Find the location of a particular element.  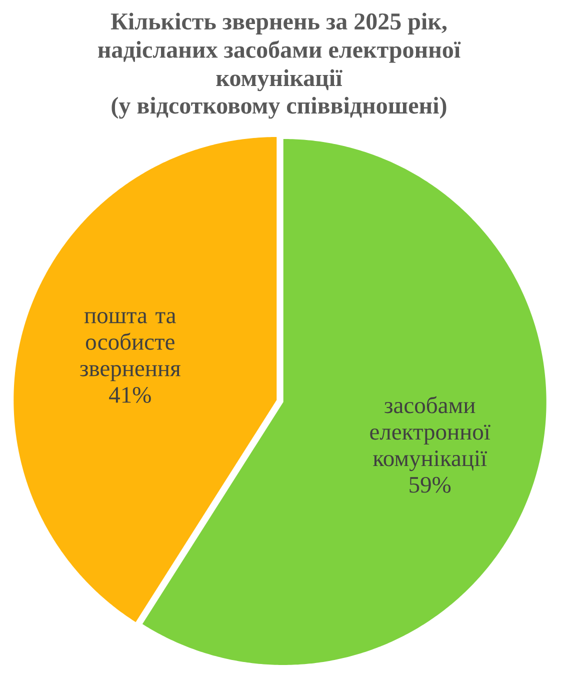

chart-subtitle: (у відсотковому співвідношені) is located at coordinates (279, 107).